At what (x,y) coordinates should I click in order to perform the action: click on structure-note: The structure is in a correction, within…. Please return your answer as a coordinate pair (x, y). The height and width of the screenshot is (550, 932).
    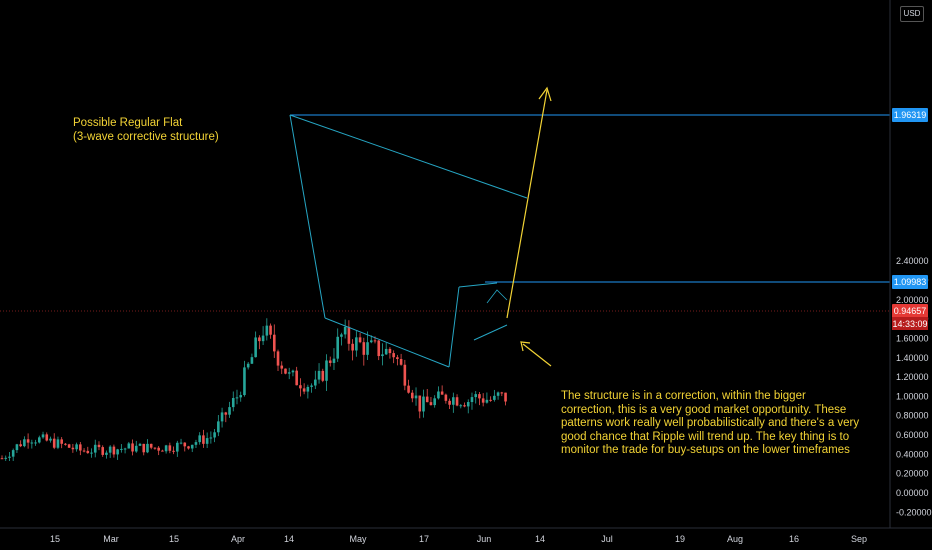
    Looking at the image, I should click on (710, 423).